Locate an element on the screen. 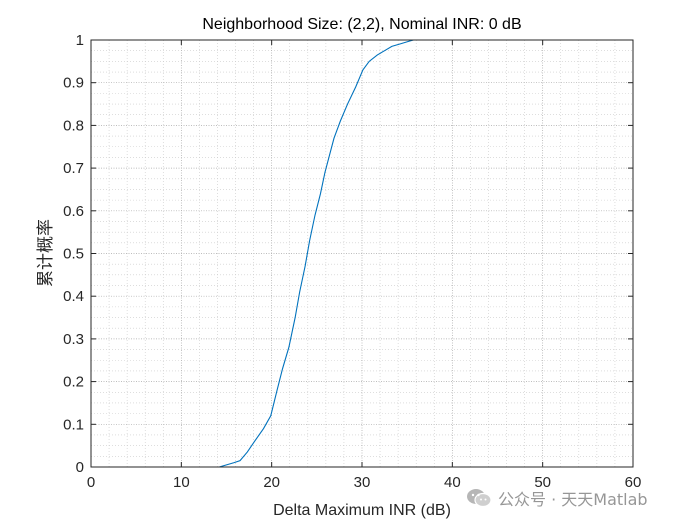  x-tick-labels: 0 10 20 30 40 50 60 is located at coordinates (364, 482).